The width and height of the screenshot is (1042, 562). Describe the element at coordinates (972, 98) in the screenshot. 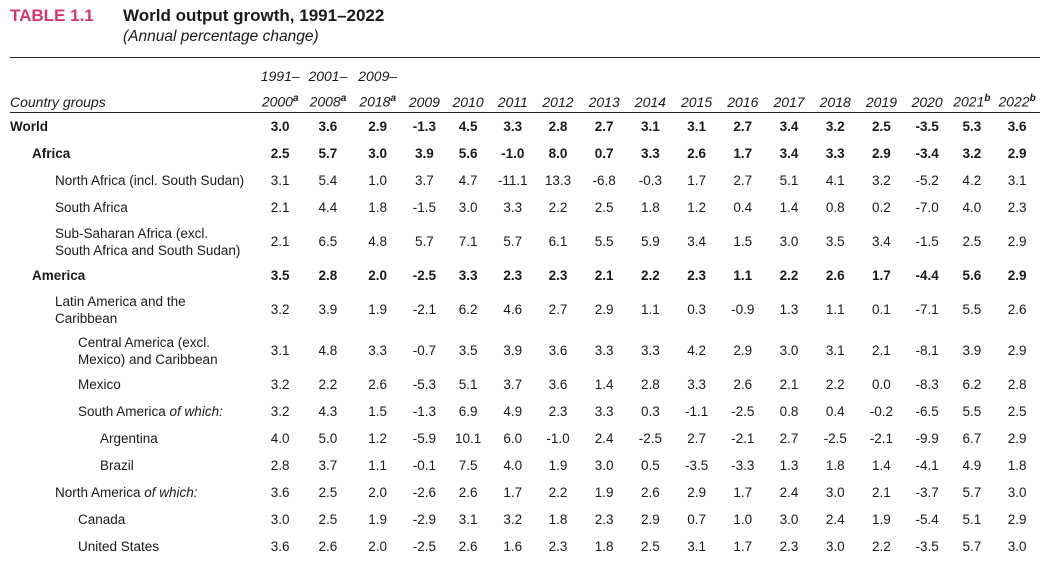

I see `column-header-year: 2021b` at that location.